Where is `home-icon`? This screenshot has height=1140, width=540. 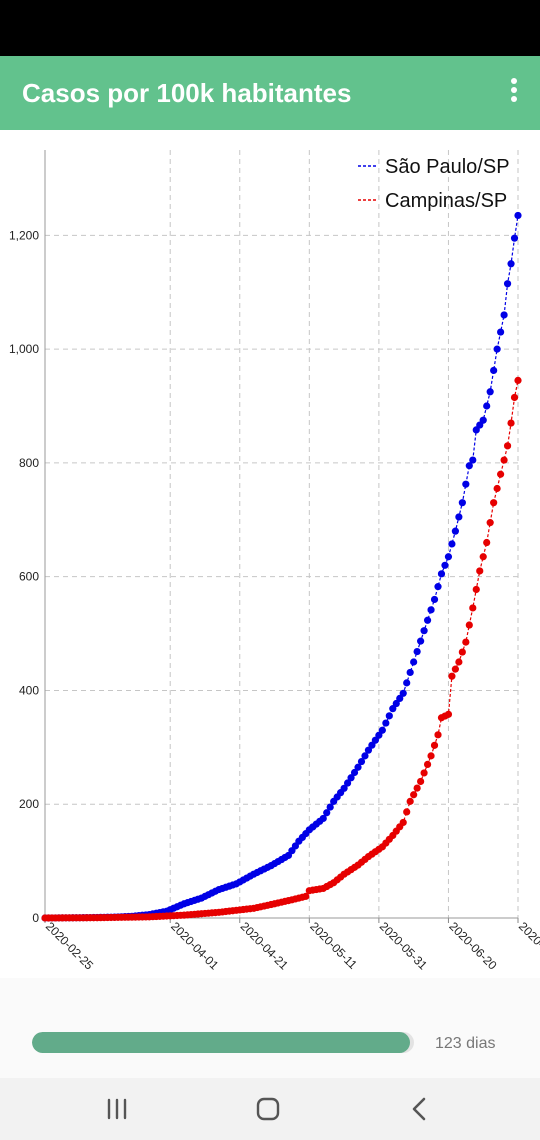 home-icon is located at coordinates (268, 1109).